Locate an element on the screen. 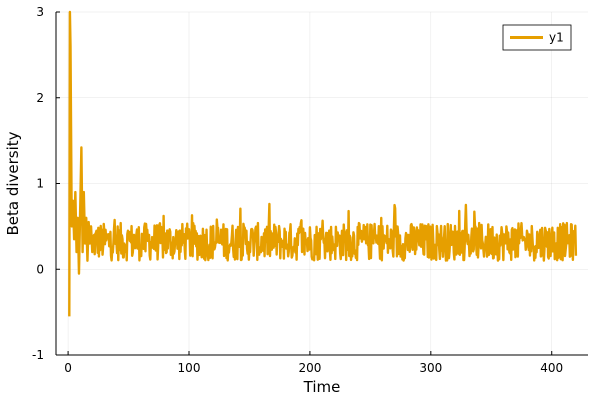 The width and height of the screenshot is (600, 400). x-tick-label: 300 is located at coordinates (430, 368).